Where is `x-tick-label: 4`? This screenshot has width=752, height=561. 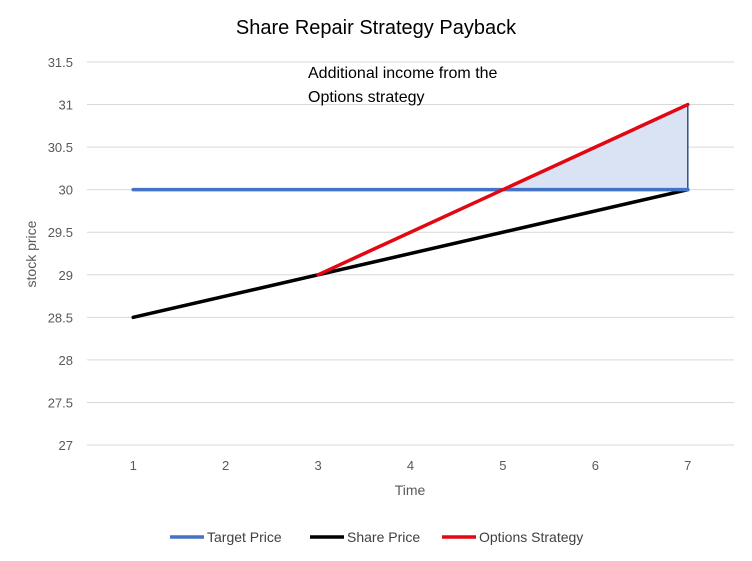
x-tick-label: 4 is located at coordinates (410, 465).